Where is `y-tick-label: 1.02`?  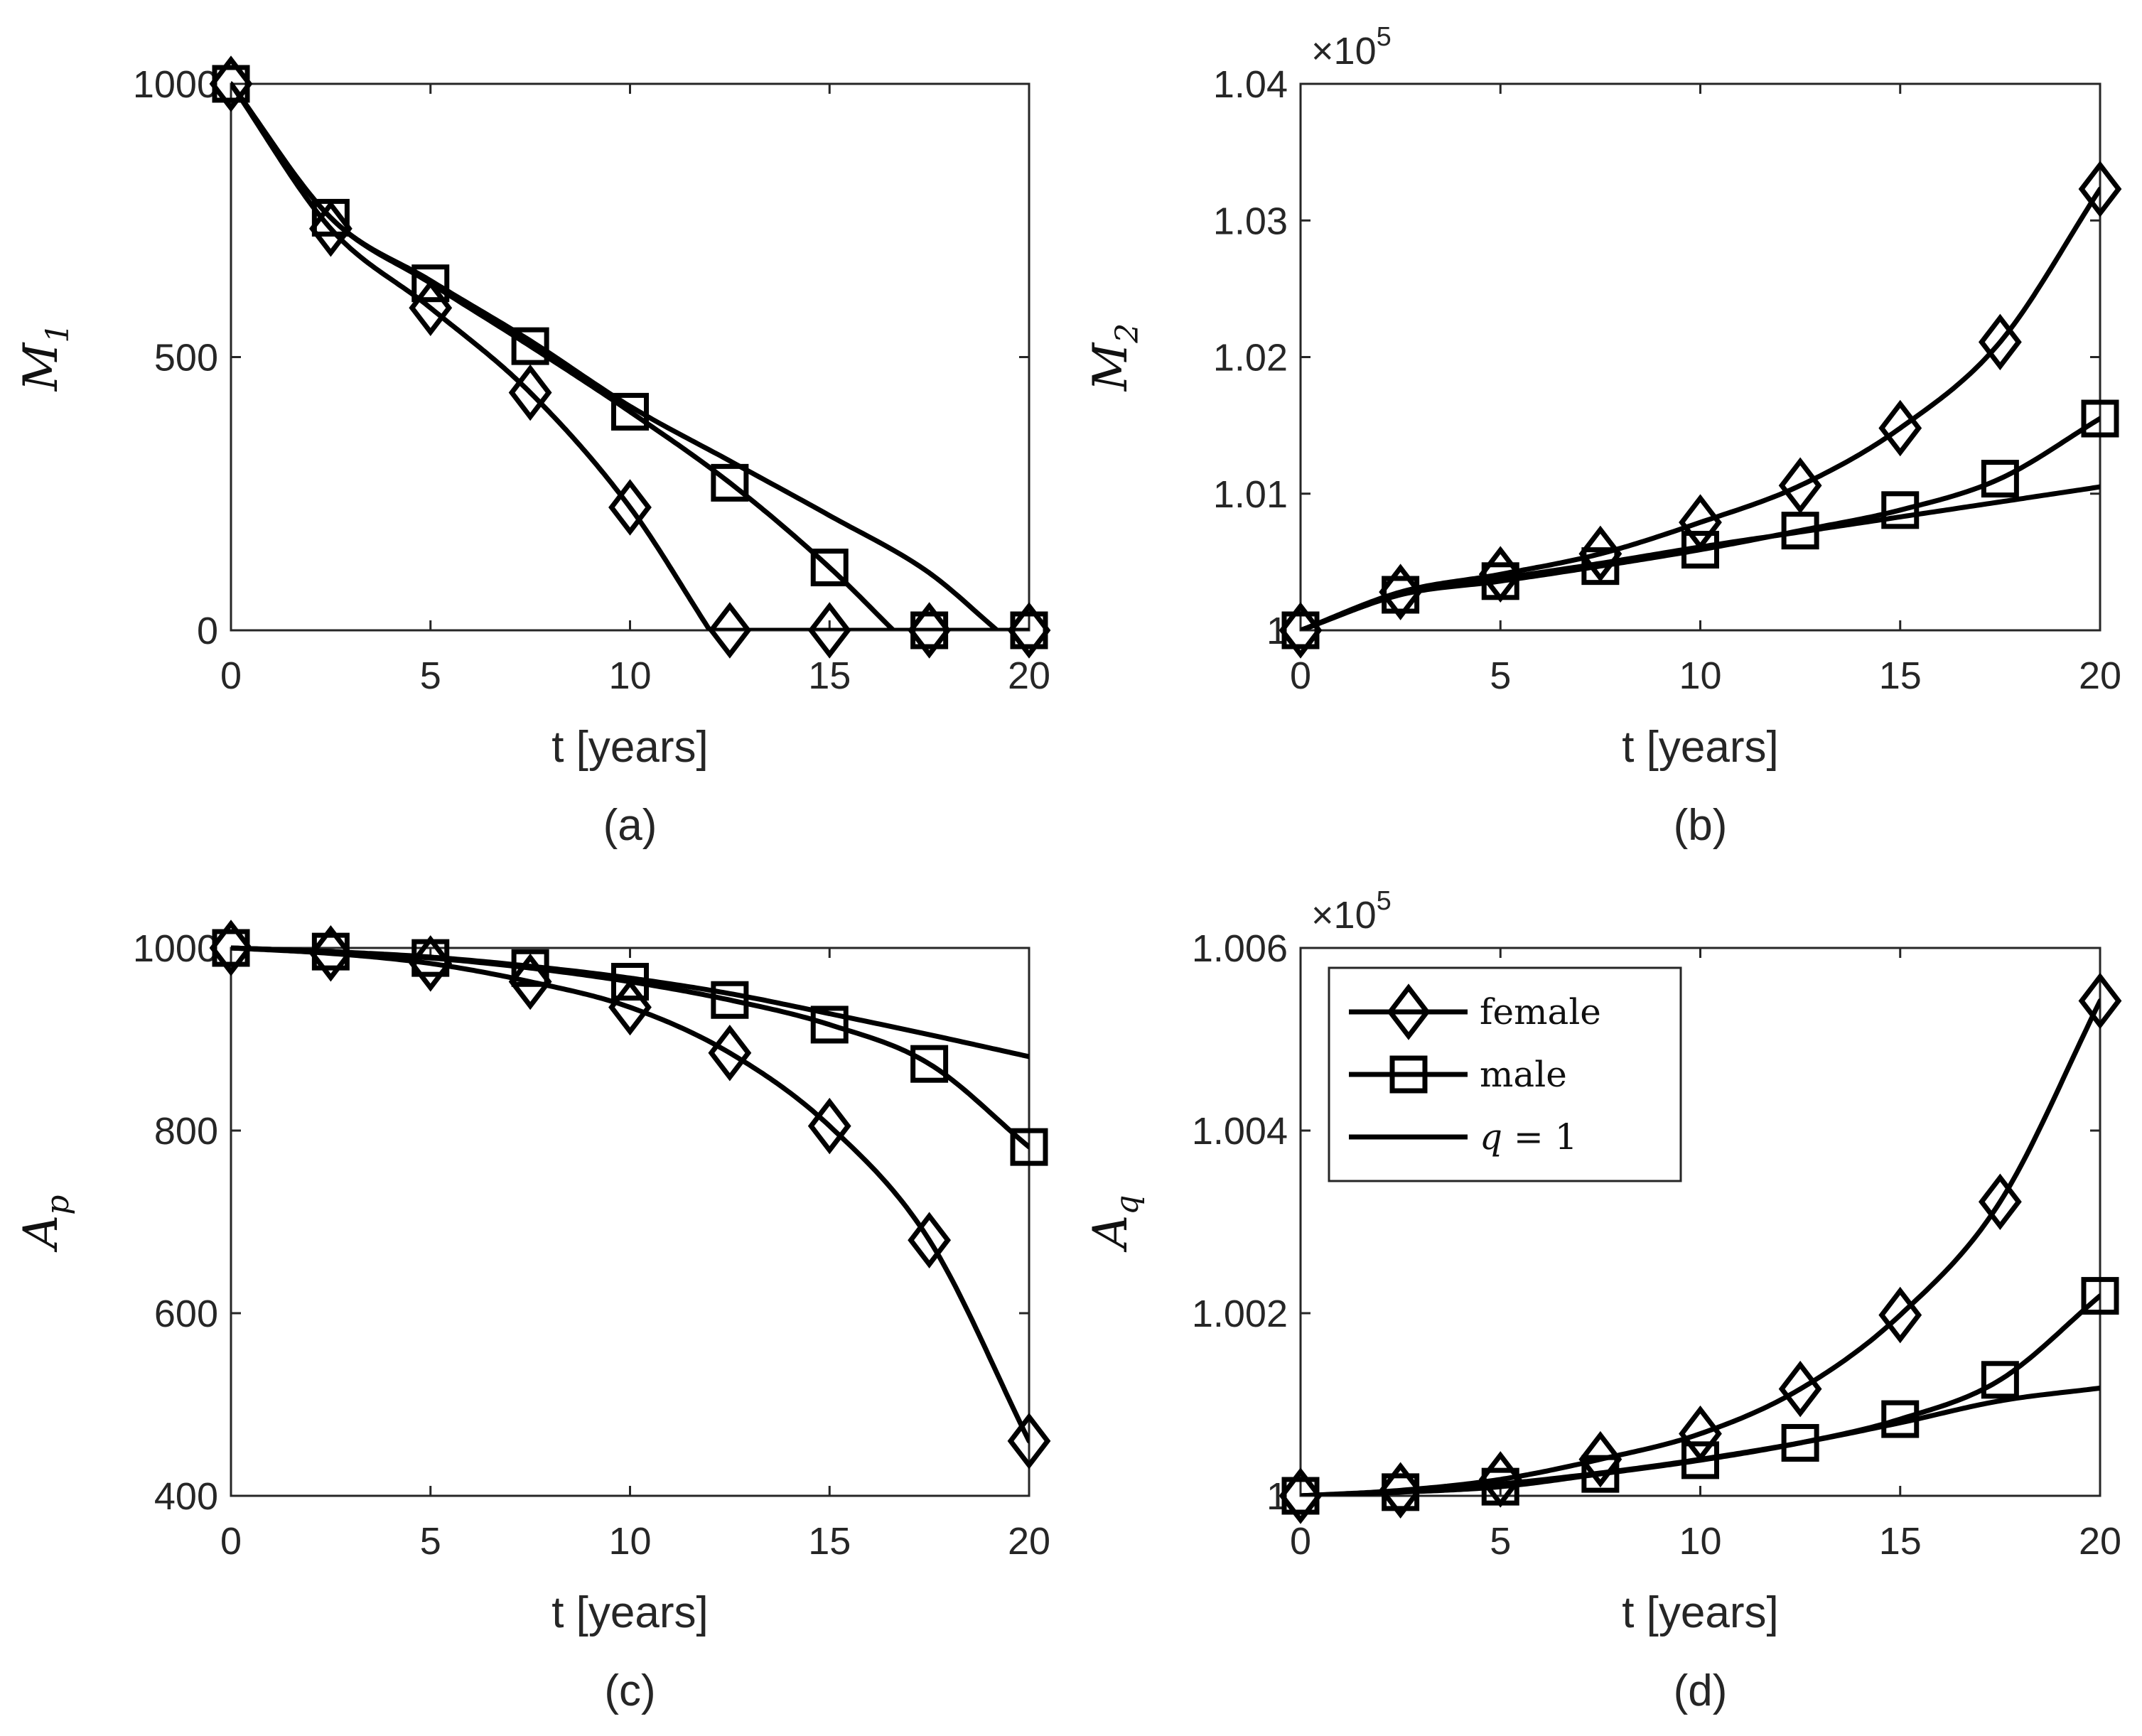
y-tick-label: 1.02 is located at coordinates (1250, 358).